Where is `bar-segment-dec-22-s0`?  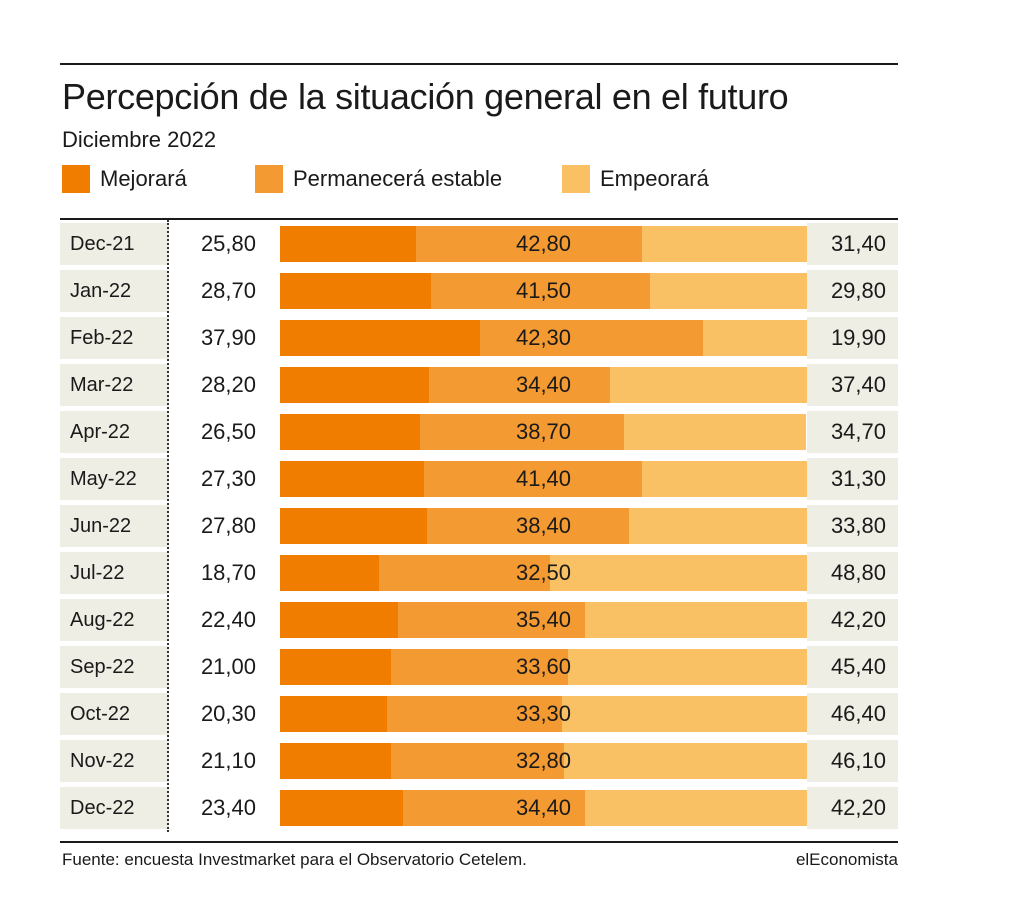 bar-segment-dec-22-s0 is located at coordinates (342, 808).